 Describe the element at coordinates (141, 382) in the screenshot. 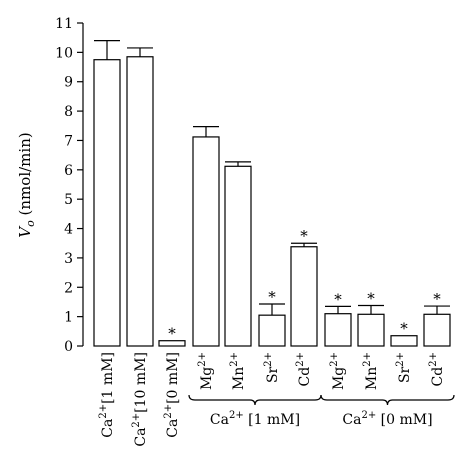

I see `x-tick-label-tail: [10 mM]` at that location.